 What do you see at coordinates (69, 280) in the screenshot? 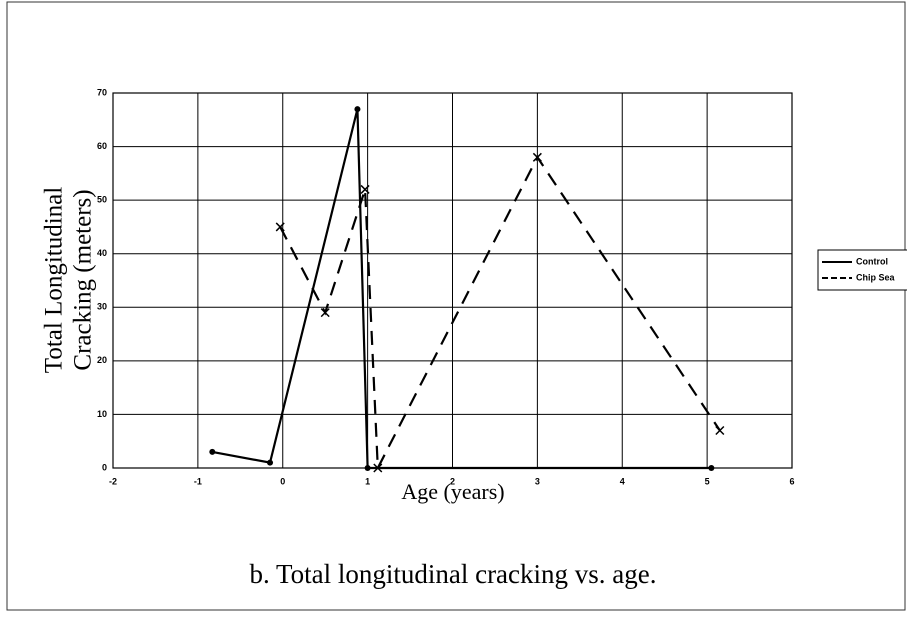
I see `y-axis-label: Total Longitudinal Cracking (meters)` at bounding box center [69, 280].